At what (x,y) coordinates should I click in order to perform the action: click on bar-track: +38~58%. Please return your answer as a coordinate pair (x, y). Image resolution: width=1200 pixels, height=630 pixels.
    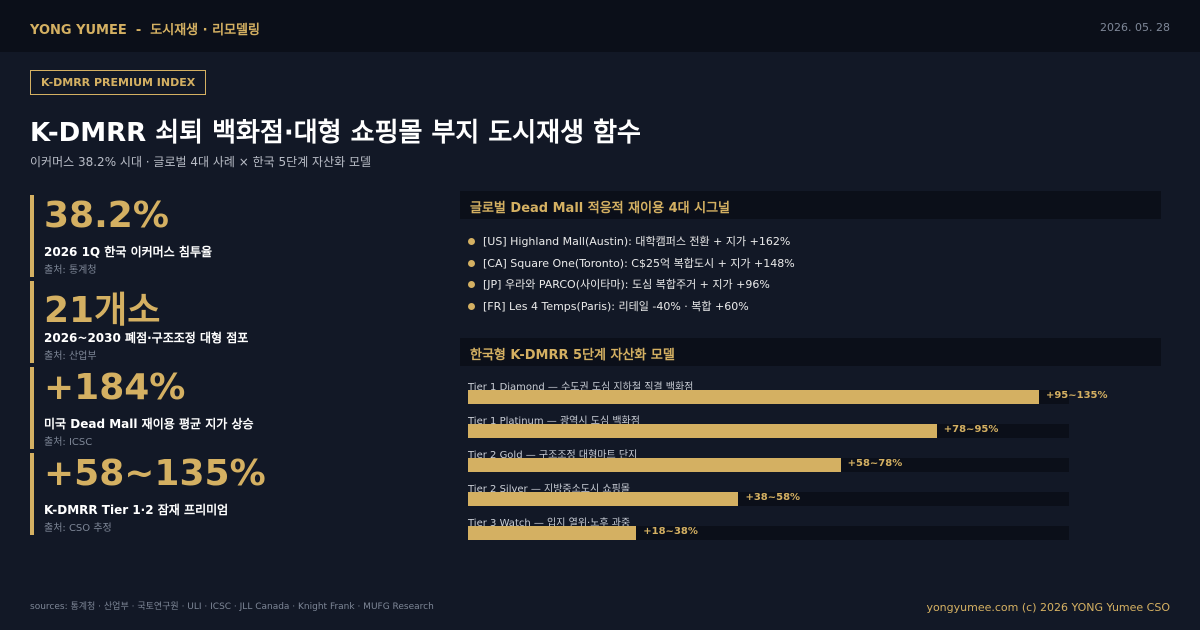
    Looking at the image, I should click on (768, 499).